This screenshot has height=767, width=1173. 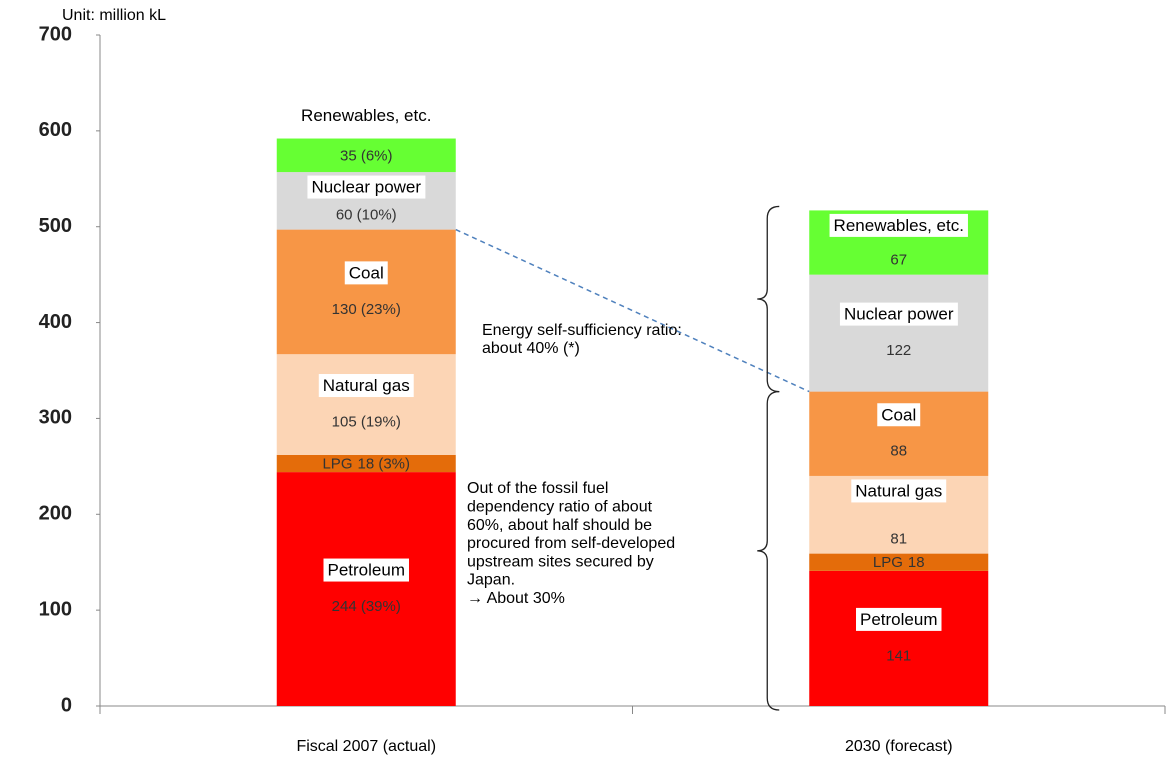 What do you see at coordinates (516, 598) in the screenshot?
I see `annotation: → About 30%` at bounding box center [516, 598].